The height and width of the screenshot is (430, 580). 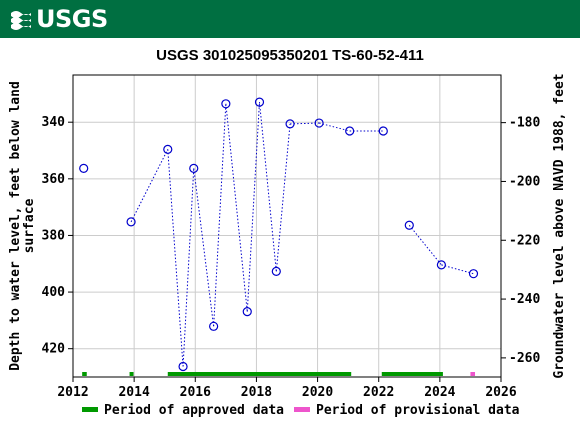 I want to click on y-right-tick-label: -240, so click(x=524, y=299).